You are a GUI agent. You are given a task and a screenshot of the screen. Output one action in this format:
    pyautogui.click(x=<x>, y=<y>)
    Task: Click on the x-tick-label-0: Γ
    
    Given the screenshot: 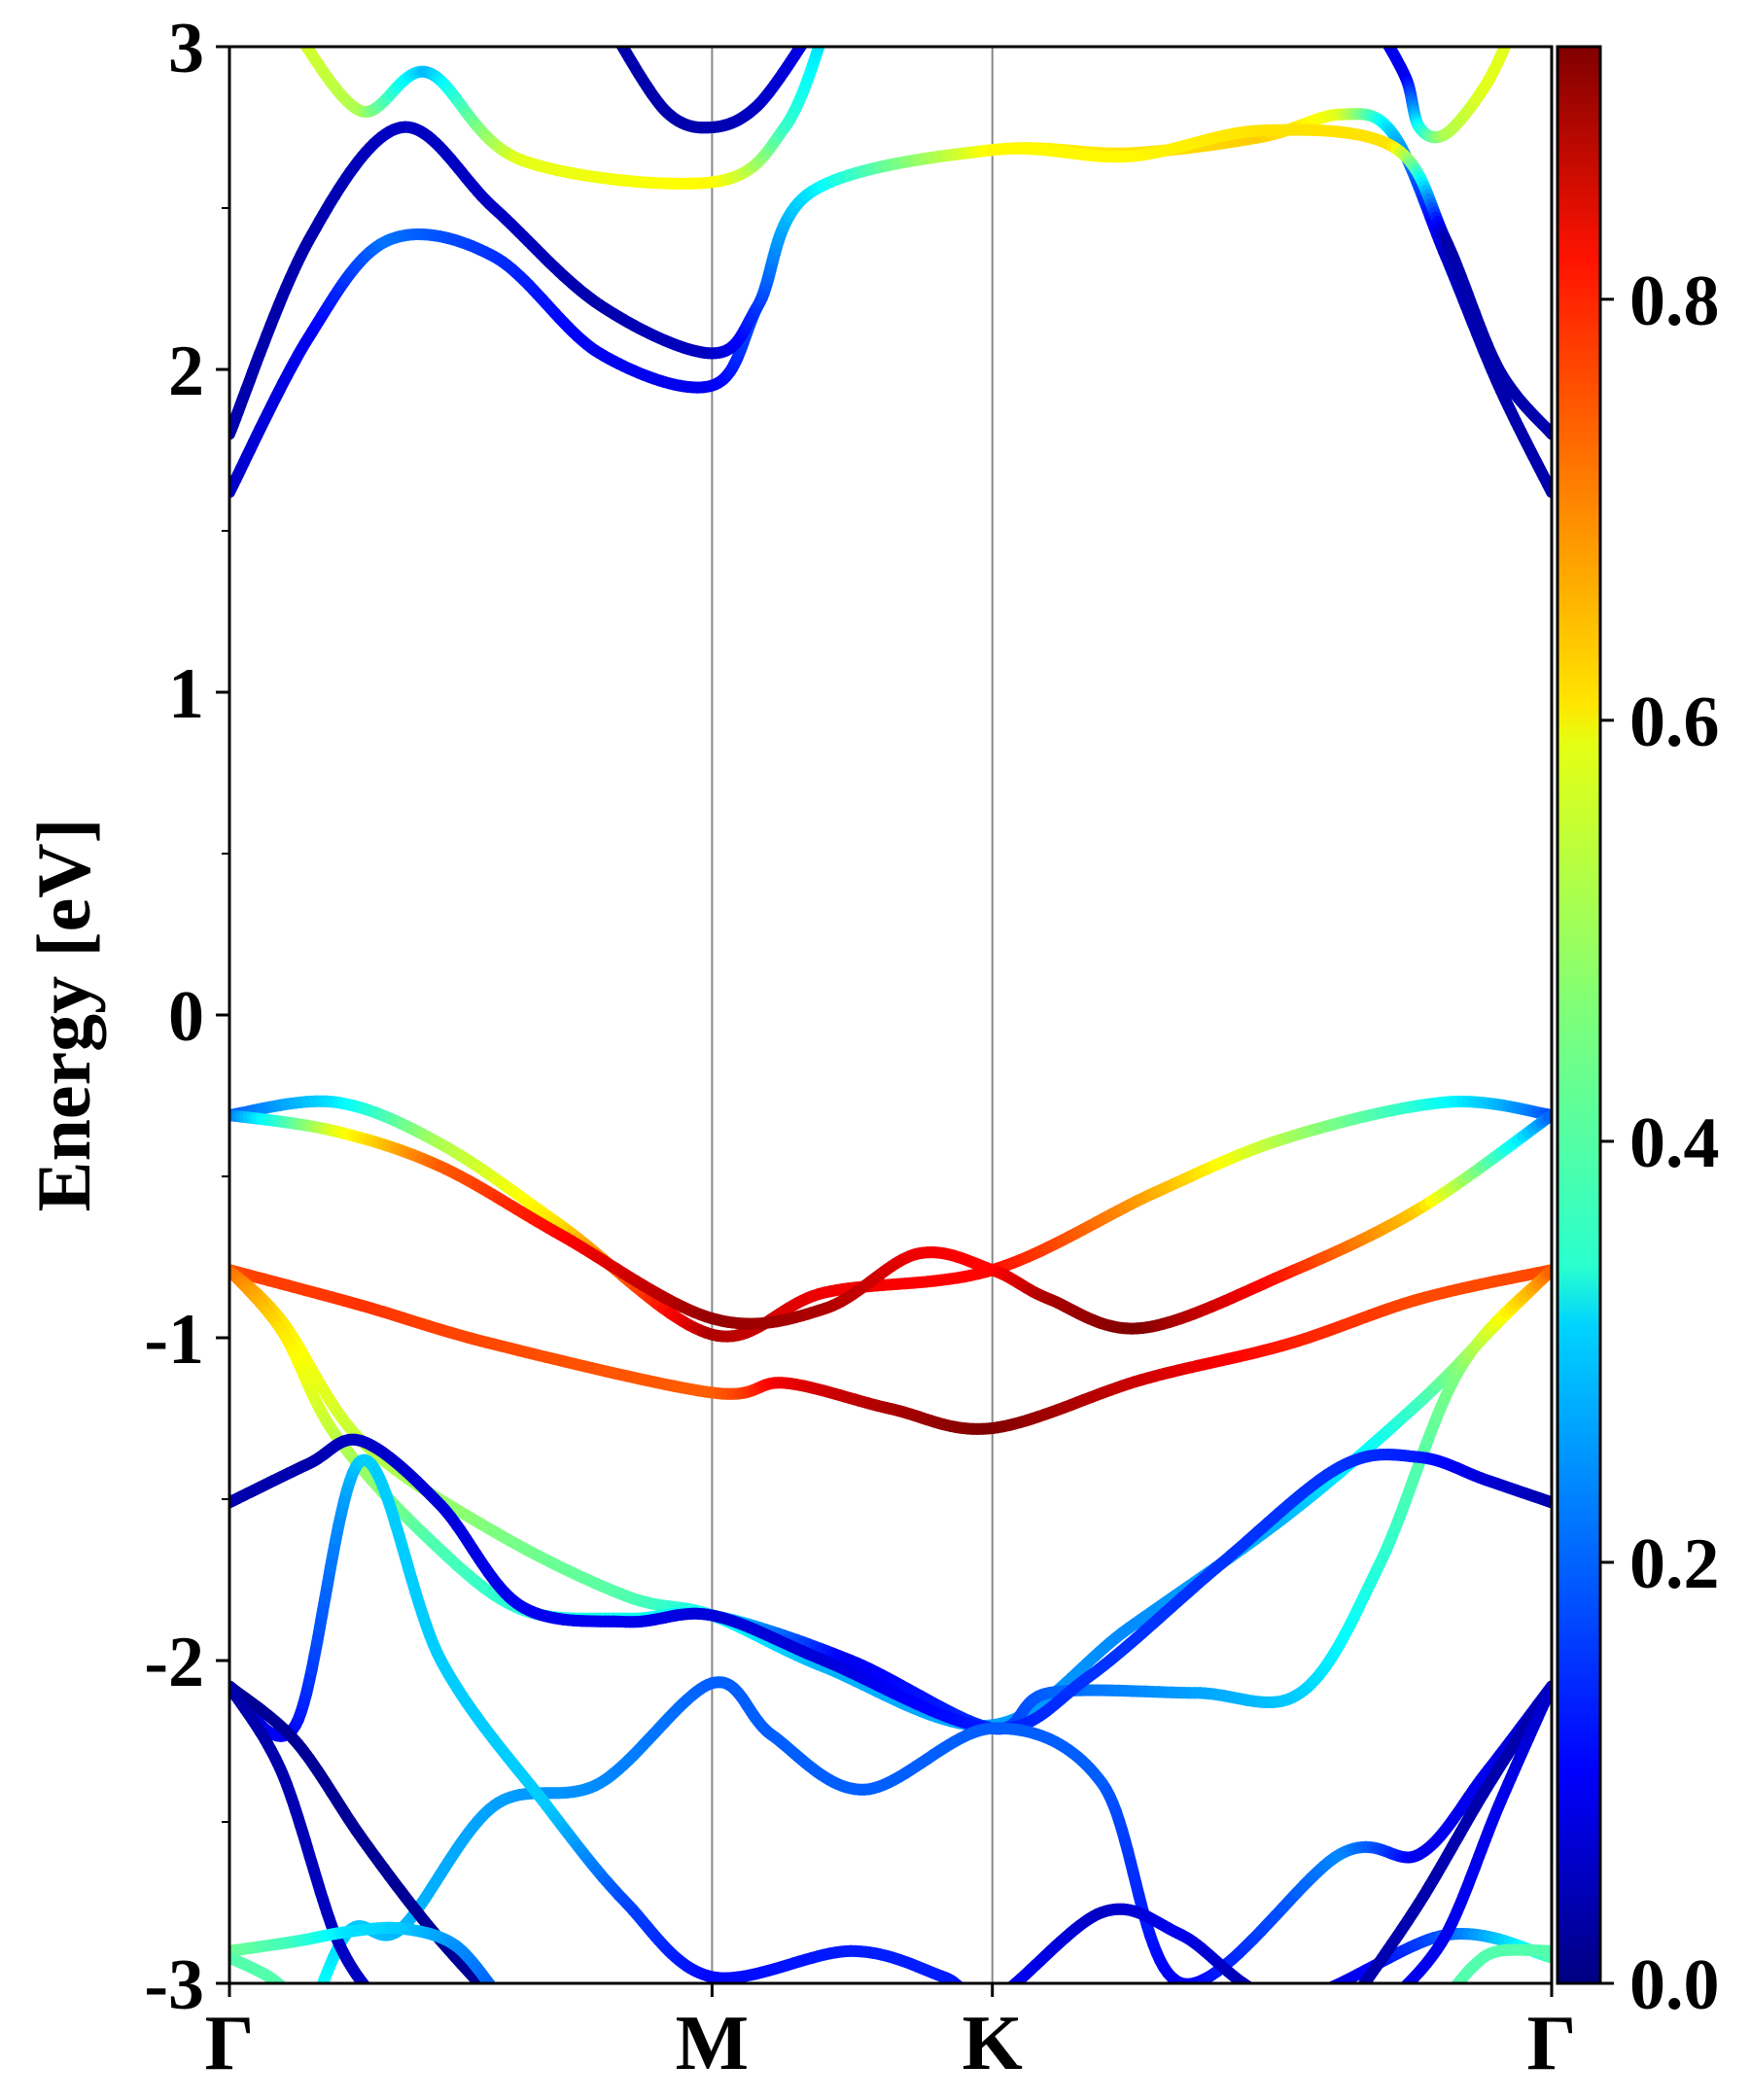 What is the action you would take?
    pyautogui.click(x=230, y=2043)
    